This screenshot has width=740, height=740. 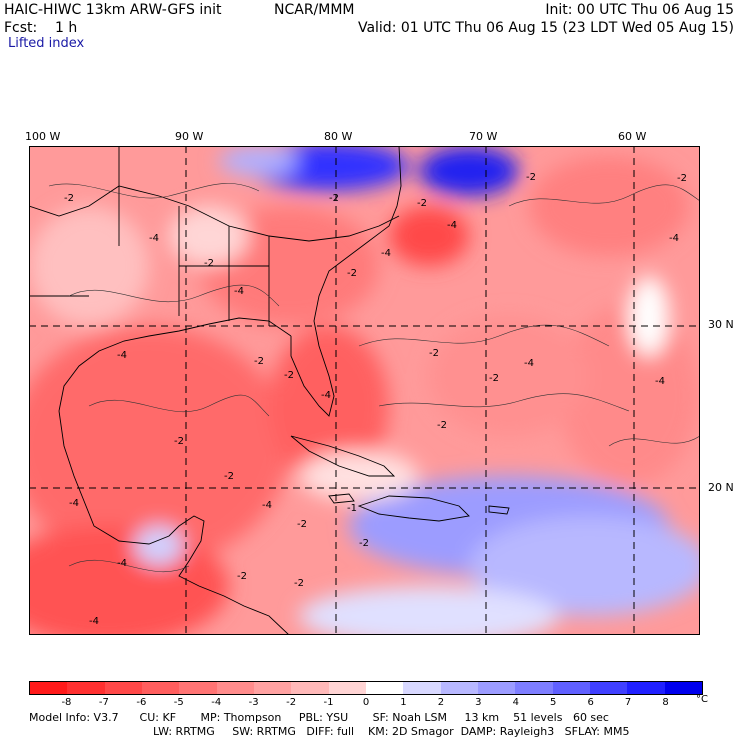 What do you see at coordinates (721, 324) in the screenshot?
I see `lat-label-30n: 30 N` at bounding box center [721, 324].